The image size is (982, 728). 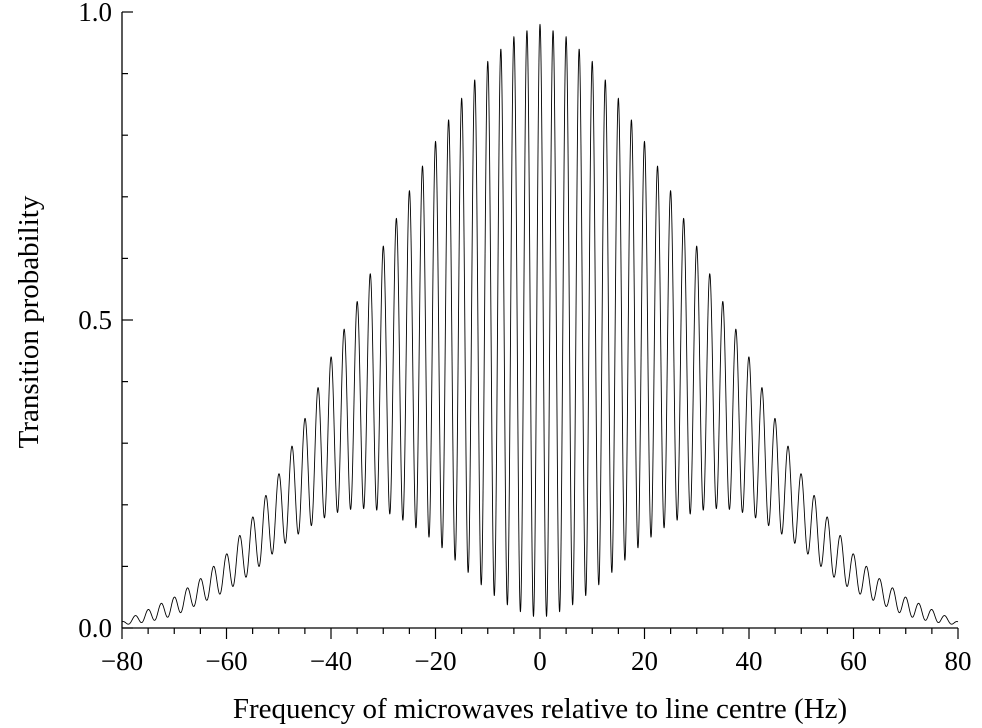 I want to click on y-axis: 0.0 0.5 1.0, so click(x=105, y=321).